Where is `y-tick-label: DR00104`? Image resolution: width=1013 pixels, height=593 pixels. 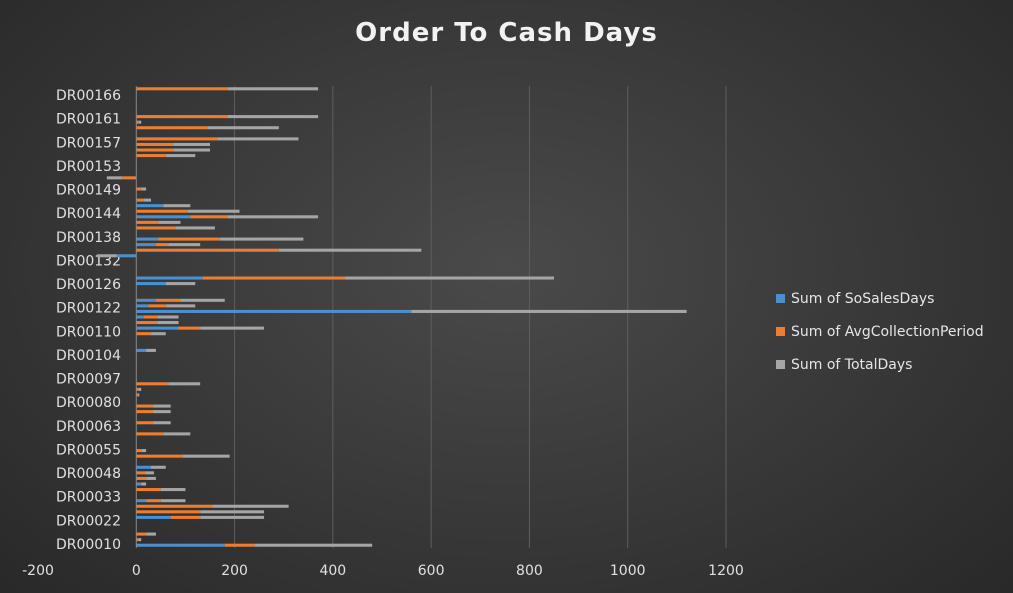 y-tick-label: DR00104 is located at coordinates (88, 356).